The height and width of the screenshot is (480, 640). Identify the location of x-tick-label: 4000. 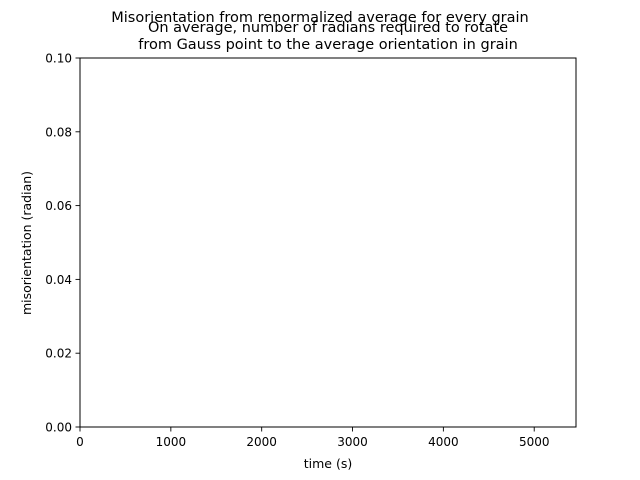
(443, 442).